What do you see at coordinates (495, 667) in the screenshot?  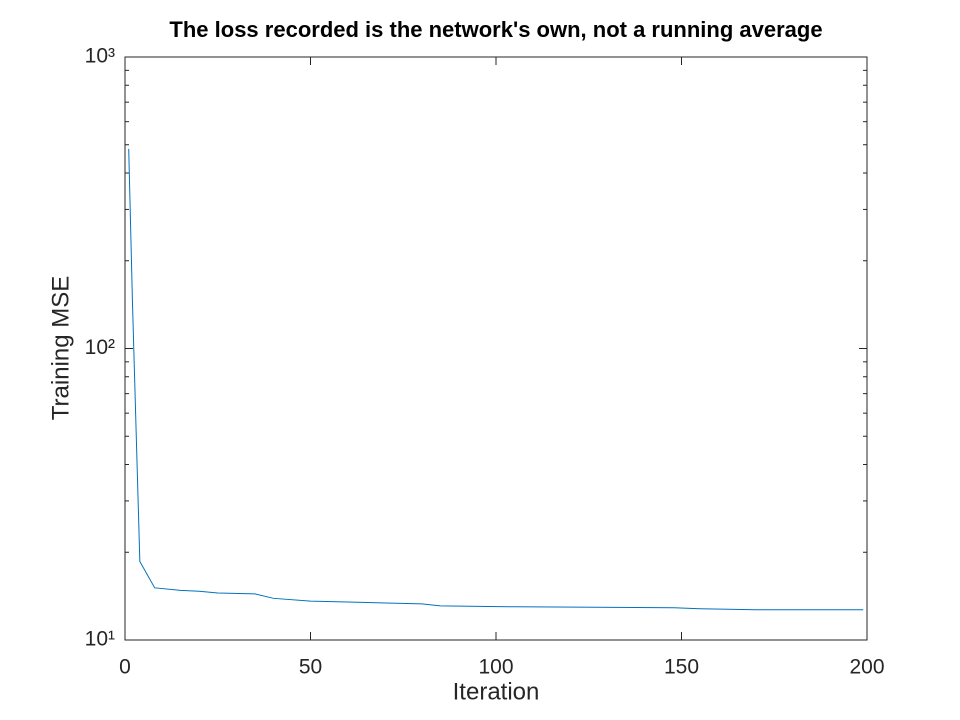 I see `x-tick-label: 100` at bounding box center [495, 667].